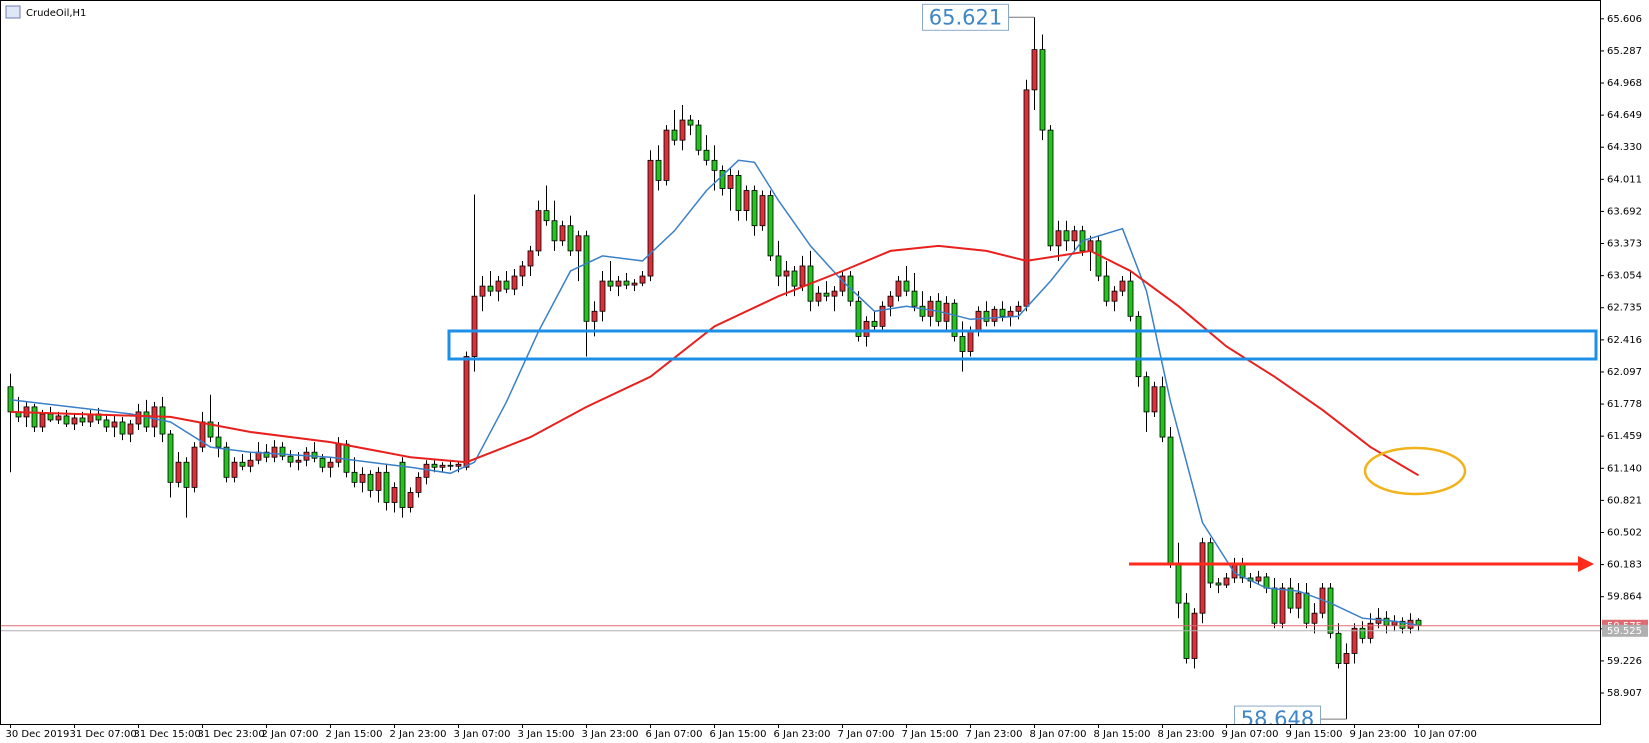 This screenshot has height=743, width=1649. I want to click on x-tick-label: 6 Jan 07:00, so click(674, 734).